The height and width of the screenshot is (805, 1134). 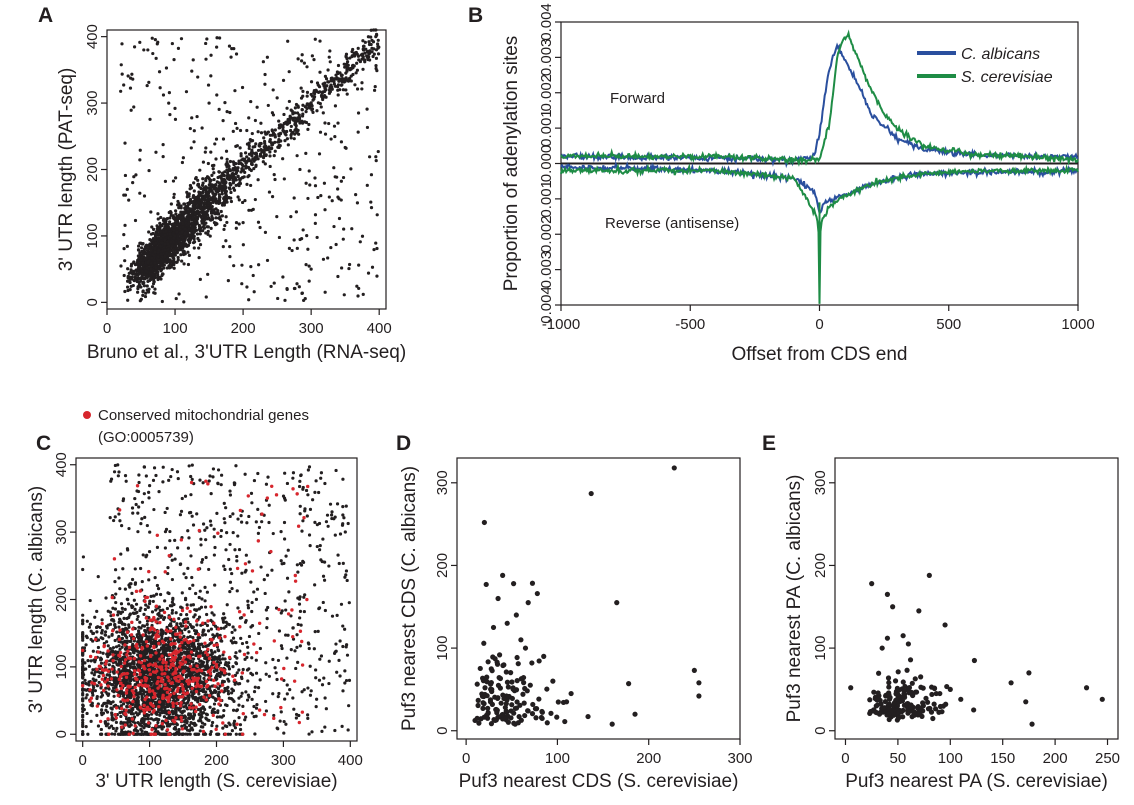 What do you see at coordinates (769, 443) in the screenshot?
I see `panel-label-e: E` at bounding box center [769, 443].